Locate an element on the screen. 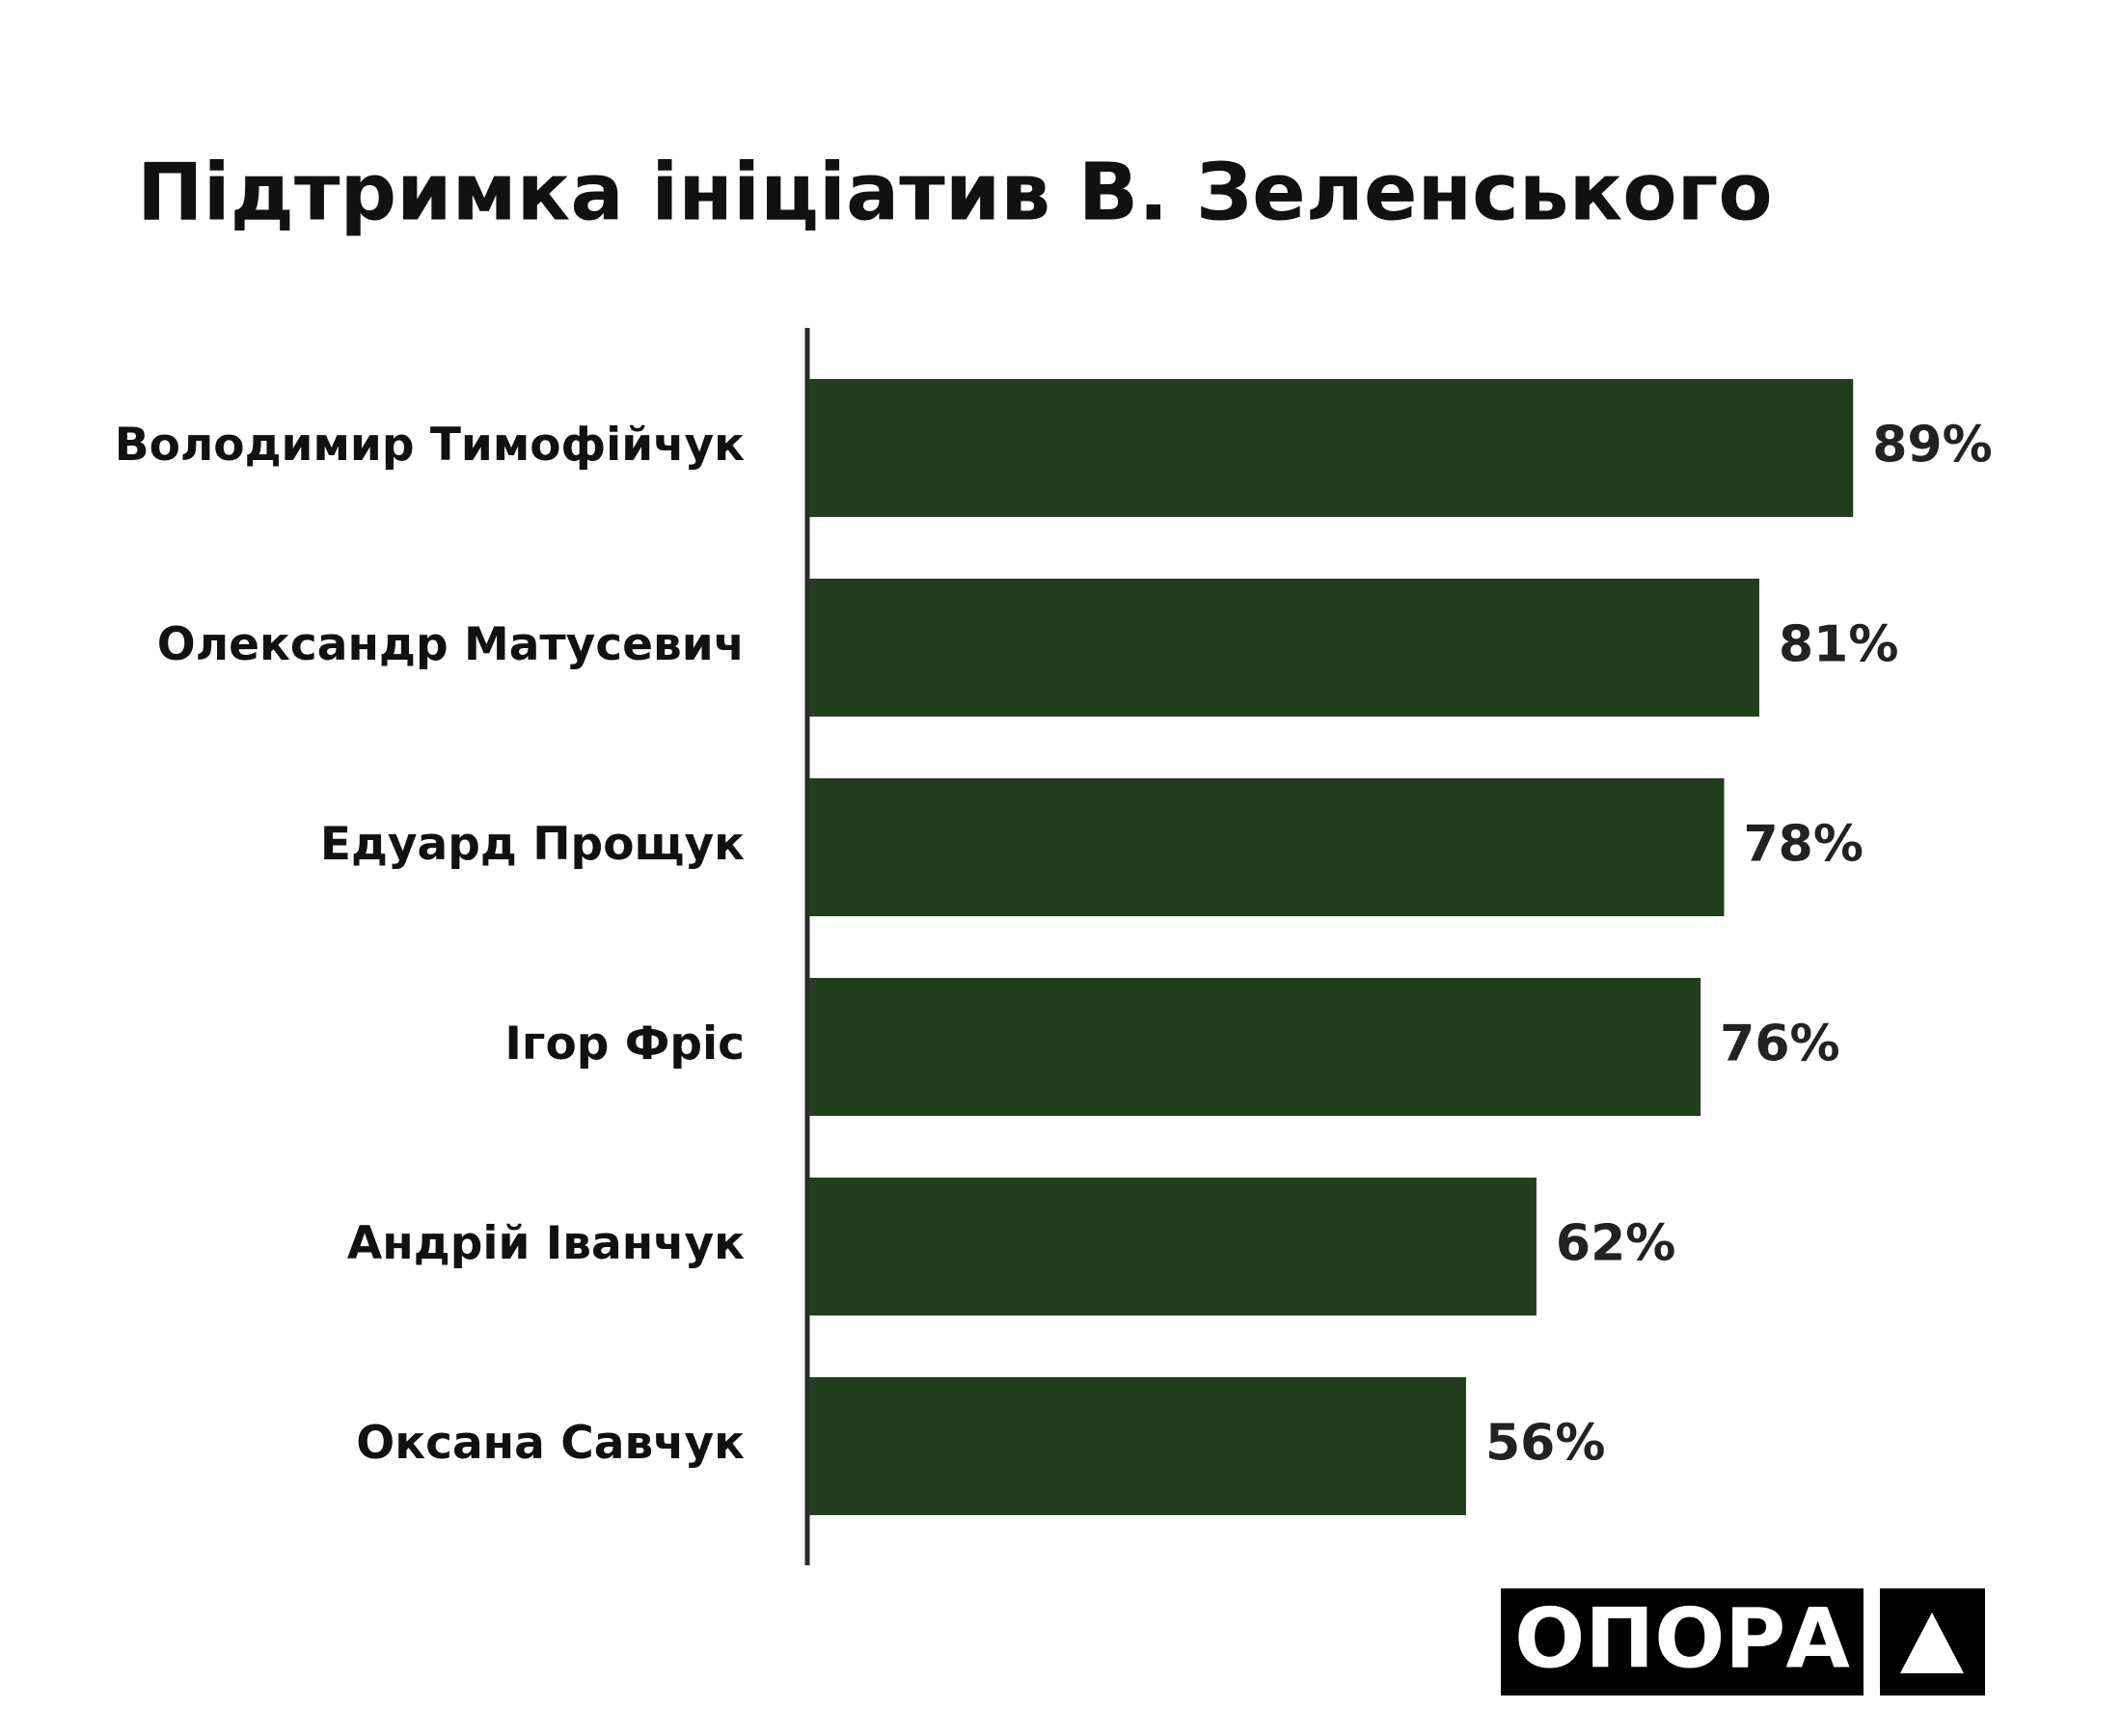  category-label: Едуард Прощук is located at coordinates (532, 844).